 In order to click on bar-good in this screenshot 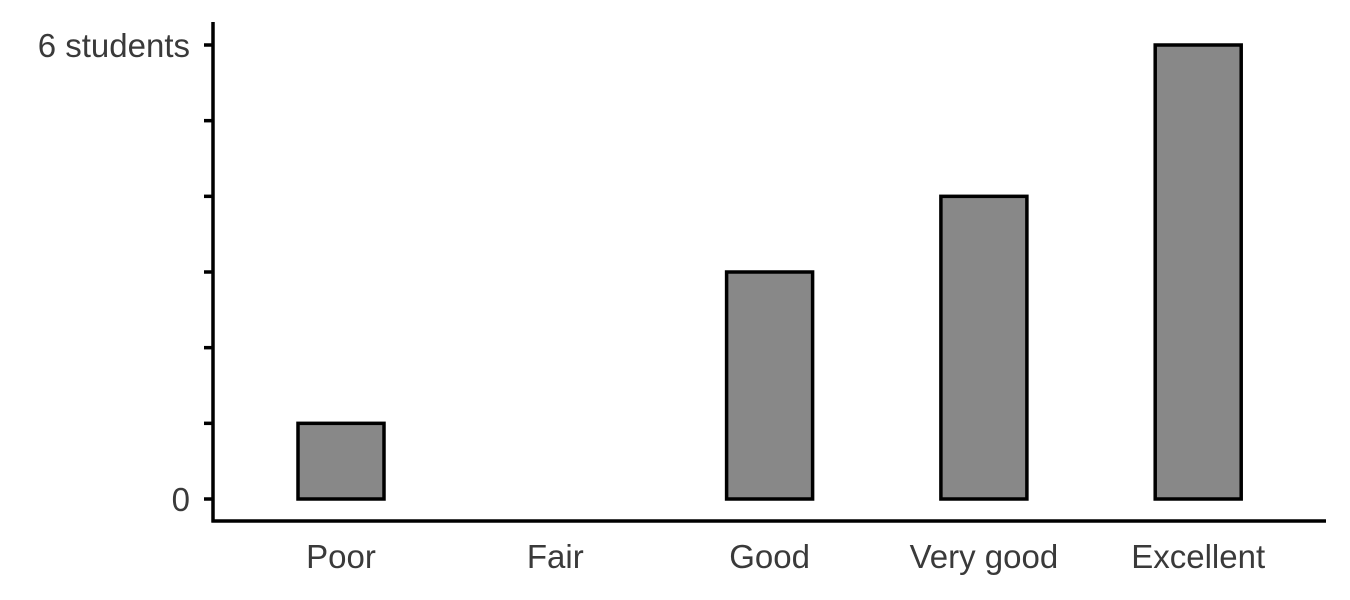, I will do `click(769, 385)`.